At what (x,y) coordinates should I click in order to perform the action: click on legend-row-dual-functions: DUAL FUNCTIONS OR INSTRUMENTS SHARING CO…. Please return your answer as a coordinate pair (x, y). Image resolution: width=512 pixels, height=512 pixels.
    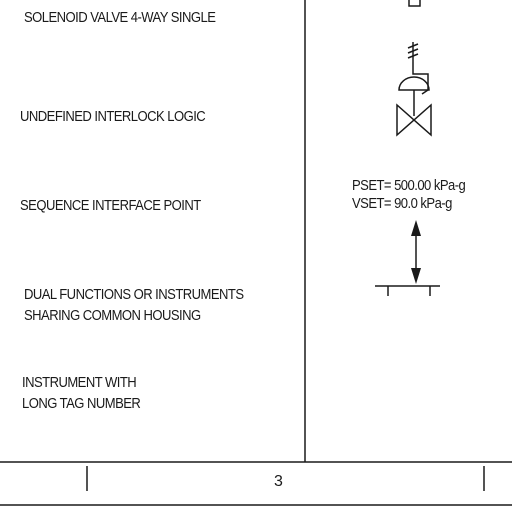
    Looking at the image, I should click on (134, 306).